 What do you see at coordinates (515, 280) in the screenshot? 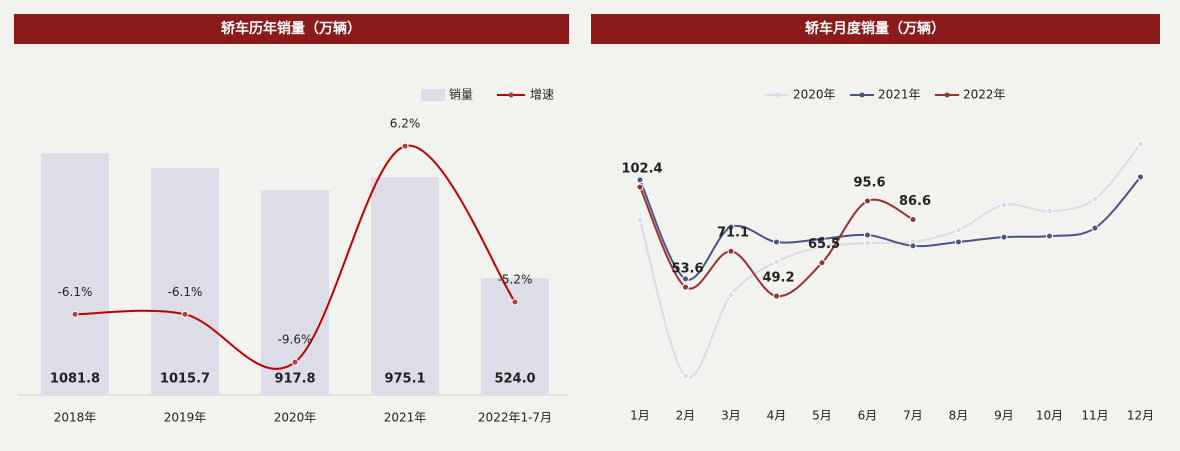
I see `data-label: -5.2%` at bounding box center [515, 280].